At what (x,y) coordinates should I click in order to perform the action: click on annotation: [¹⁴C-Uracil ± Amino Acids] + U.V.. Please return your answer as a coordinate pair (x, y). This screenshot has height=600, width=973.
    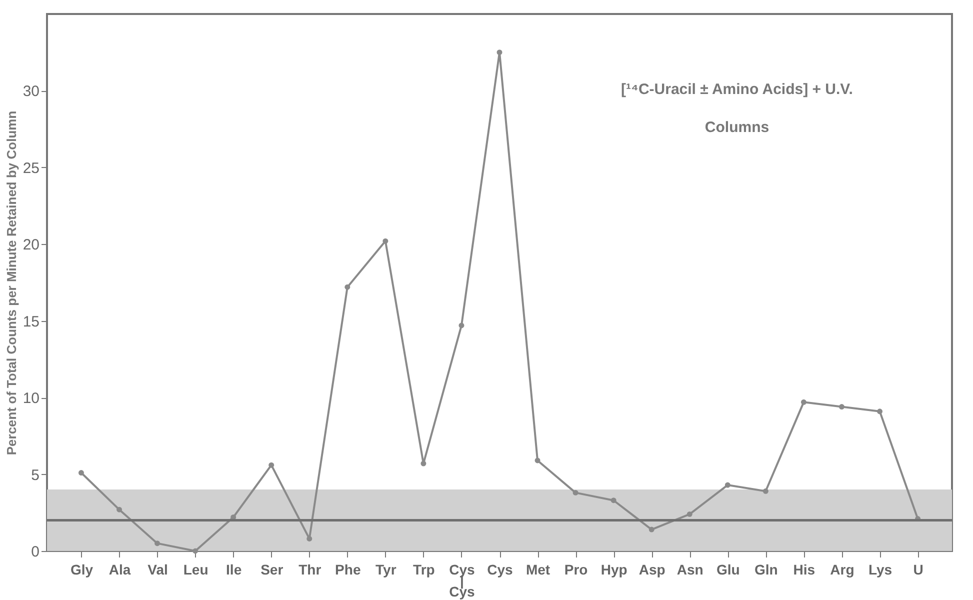
    Looking at the image, I should click on (737, 89).